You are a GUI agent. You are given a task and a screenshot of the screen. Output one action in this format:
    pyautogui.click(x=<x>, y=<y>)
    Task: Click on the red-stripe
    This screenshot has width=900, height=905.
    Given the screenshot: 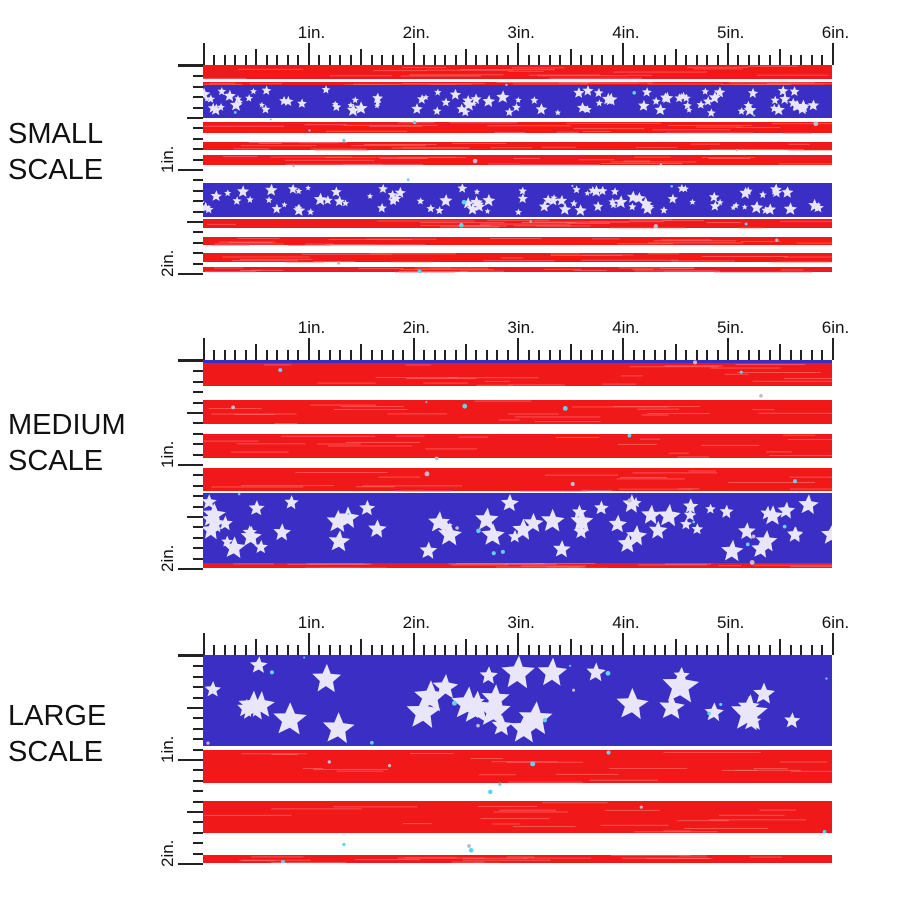 What is the action you would take?
    pyautogui.click(x=517, y=479)
    